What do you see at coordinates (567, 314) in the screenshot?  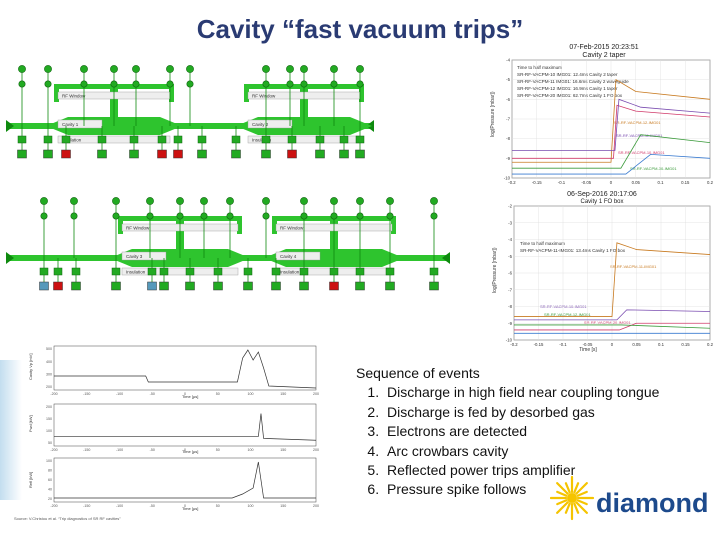 I see `plot-bottom-curve-label-2: SR-RF-VACPM-12-IMG01` at bounding box center [567, 314].